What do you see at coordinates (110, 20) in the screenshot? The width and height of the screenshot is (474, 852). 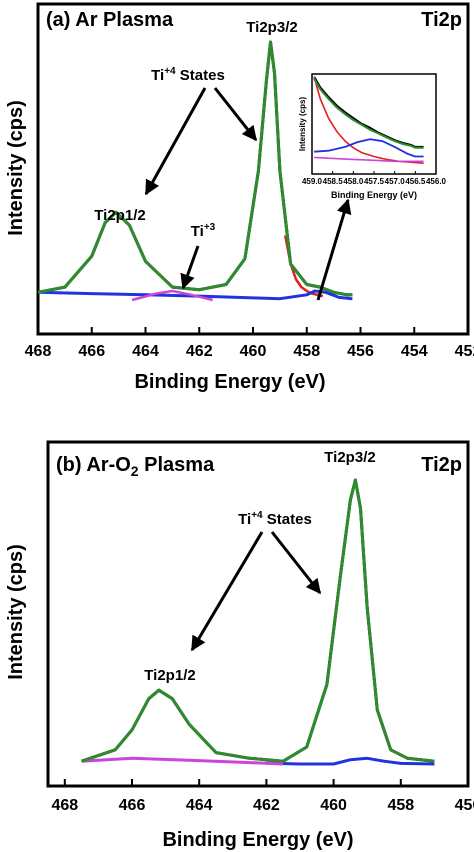 I see `panel-a-label: (a) Ar Plasma` at bounding box center [110, 20].